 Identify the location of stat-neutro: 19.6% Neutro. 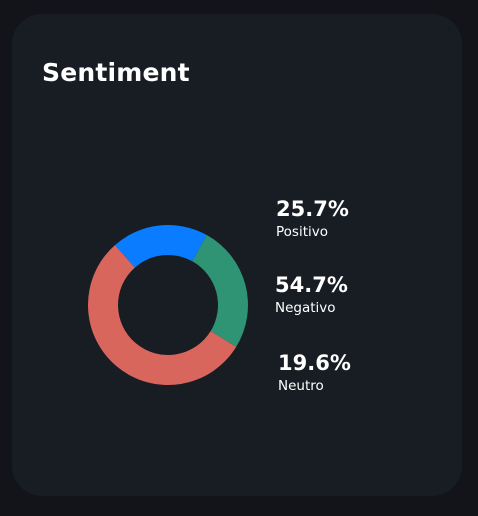
(314, 373).